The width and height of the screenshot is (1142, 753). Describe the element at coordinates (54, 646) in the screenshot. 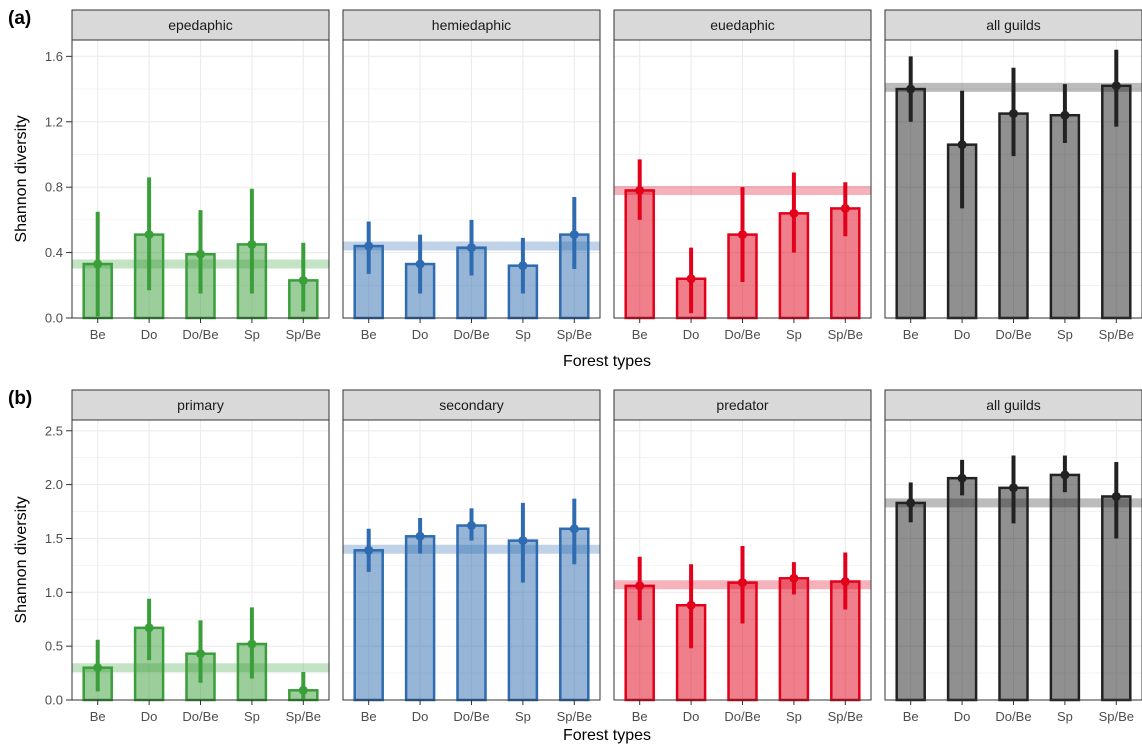

I see `y-tick-label: 0.5` at that location.